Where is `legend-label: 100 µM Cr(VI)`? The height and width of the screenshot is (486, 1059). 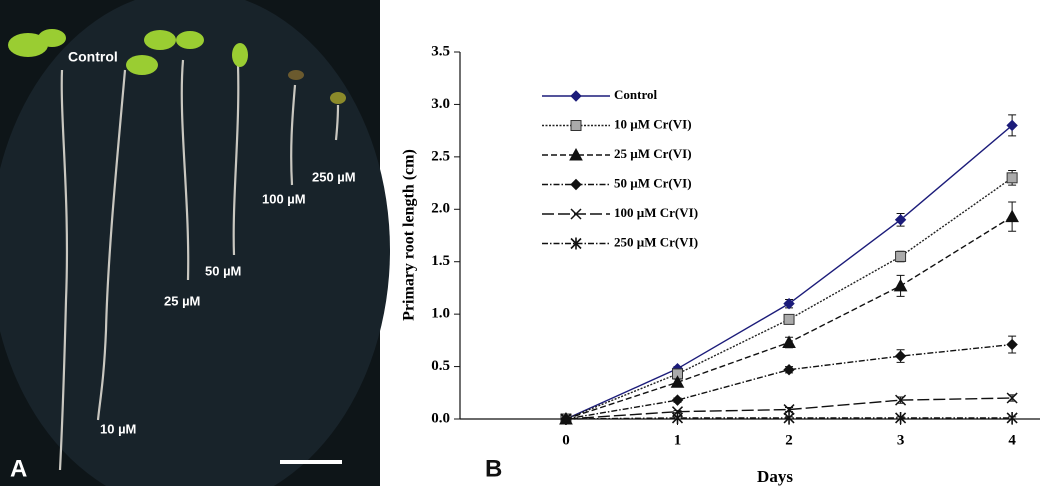 legend-label: 100 µM Cr(VI) is located at coordinates (656, 212).